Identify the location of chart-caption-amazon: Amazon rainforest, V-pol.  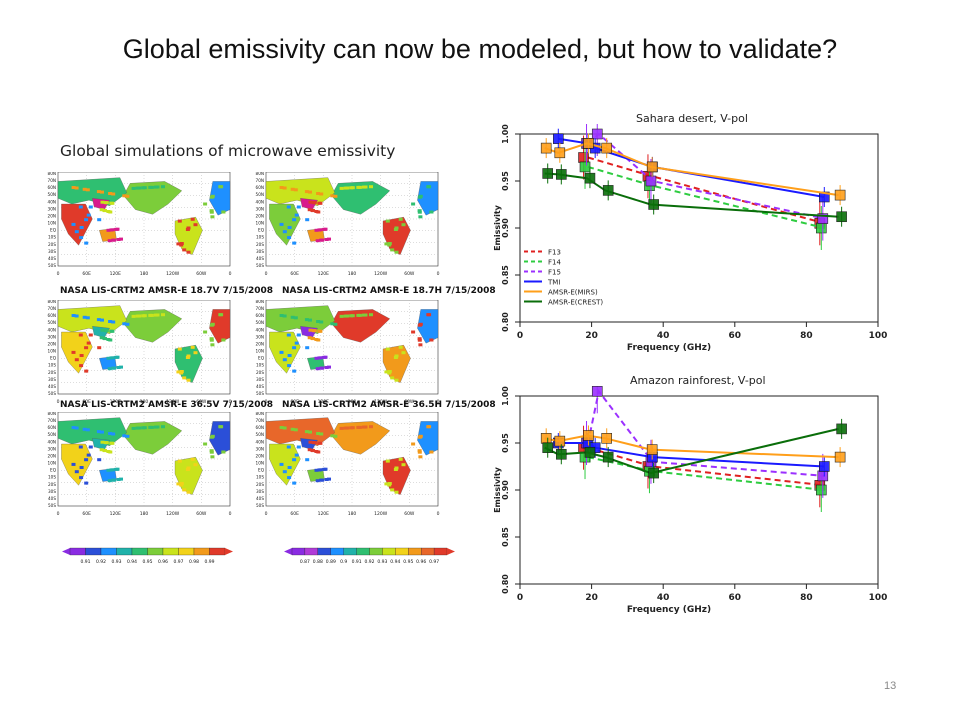
(698, 380).